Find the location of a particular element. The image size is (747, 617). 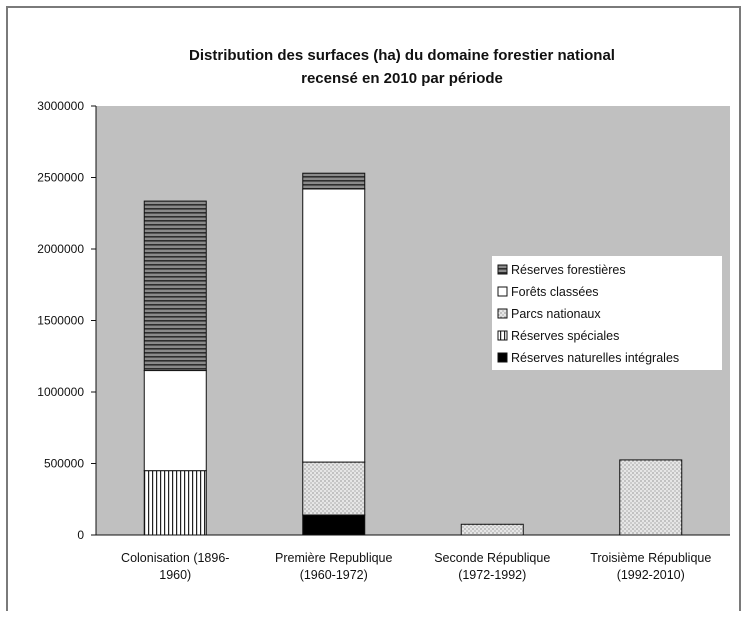

x-category-label: Première Republique is located at coordinates (333, 558).